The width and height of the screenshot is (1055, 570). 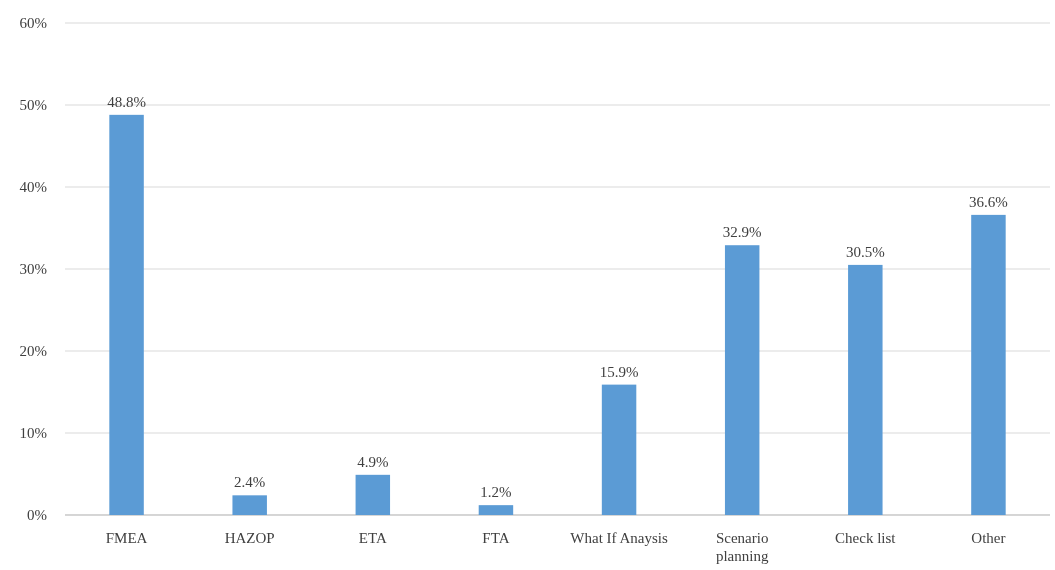 What do you see at coordinates (742, 232) in the screenshot?
I see `data-label: 32.9%` at bounding box center [742, 232].